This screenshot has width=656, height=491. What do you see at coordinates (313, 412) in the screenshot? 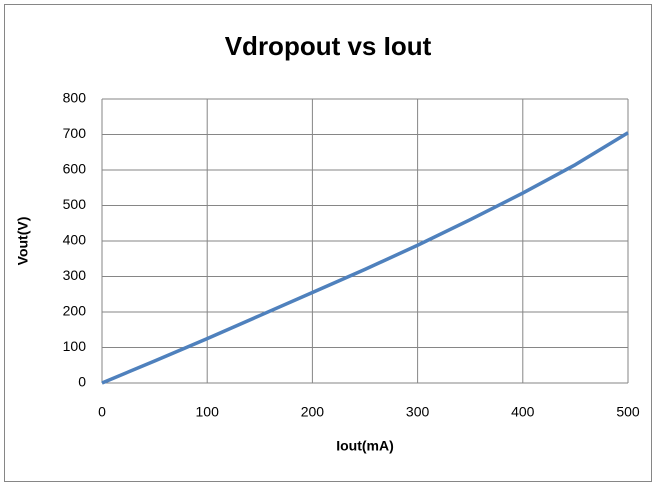
I see `x-tick-label: 200` at bounding box center [313, 412].